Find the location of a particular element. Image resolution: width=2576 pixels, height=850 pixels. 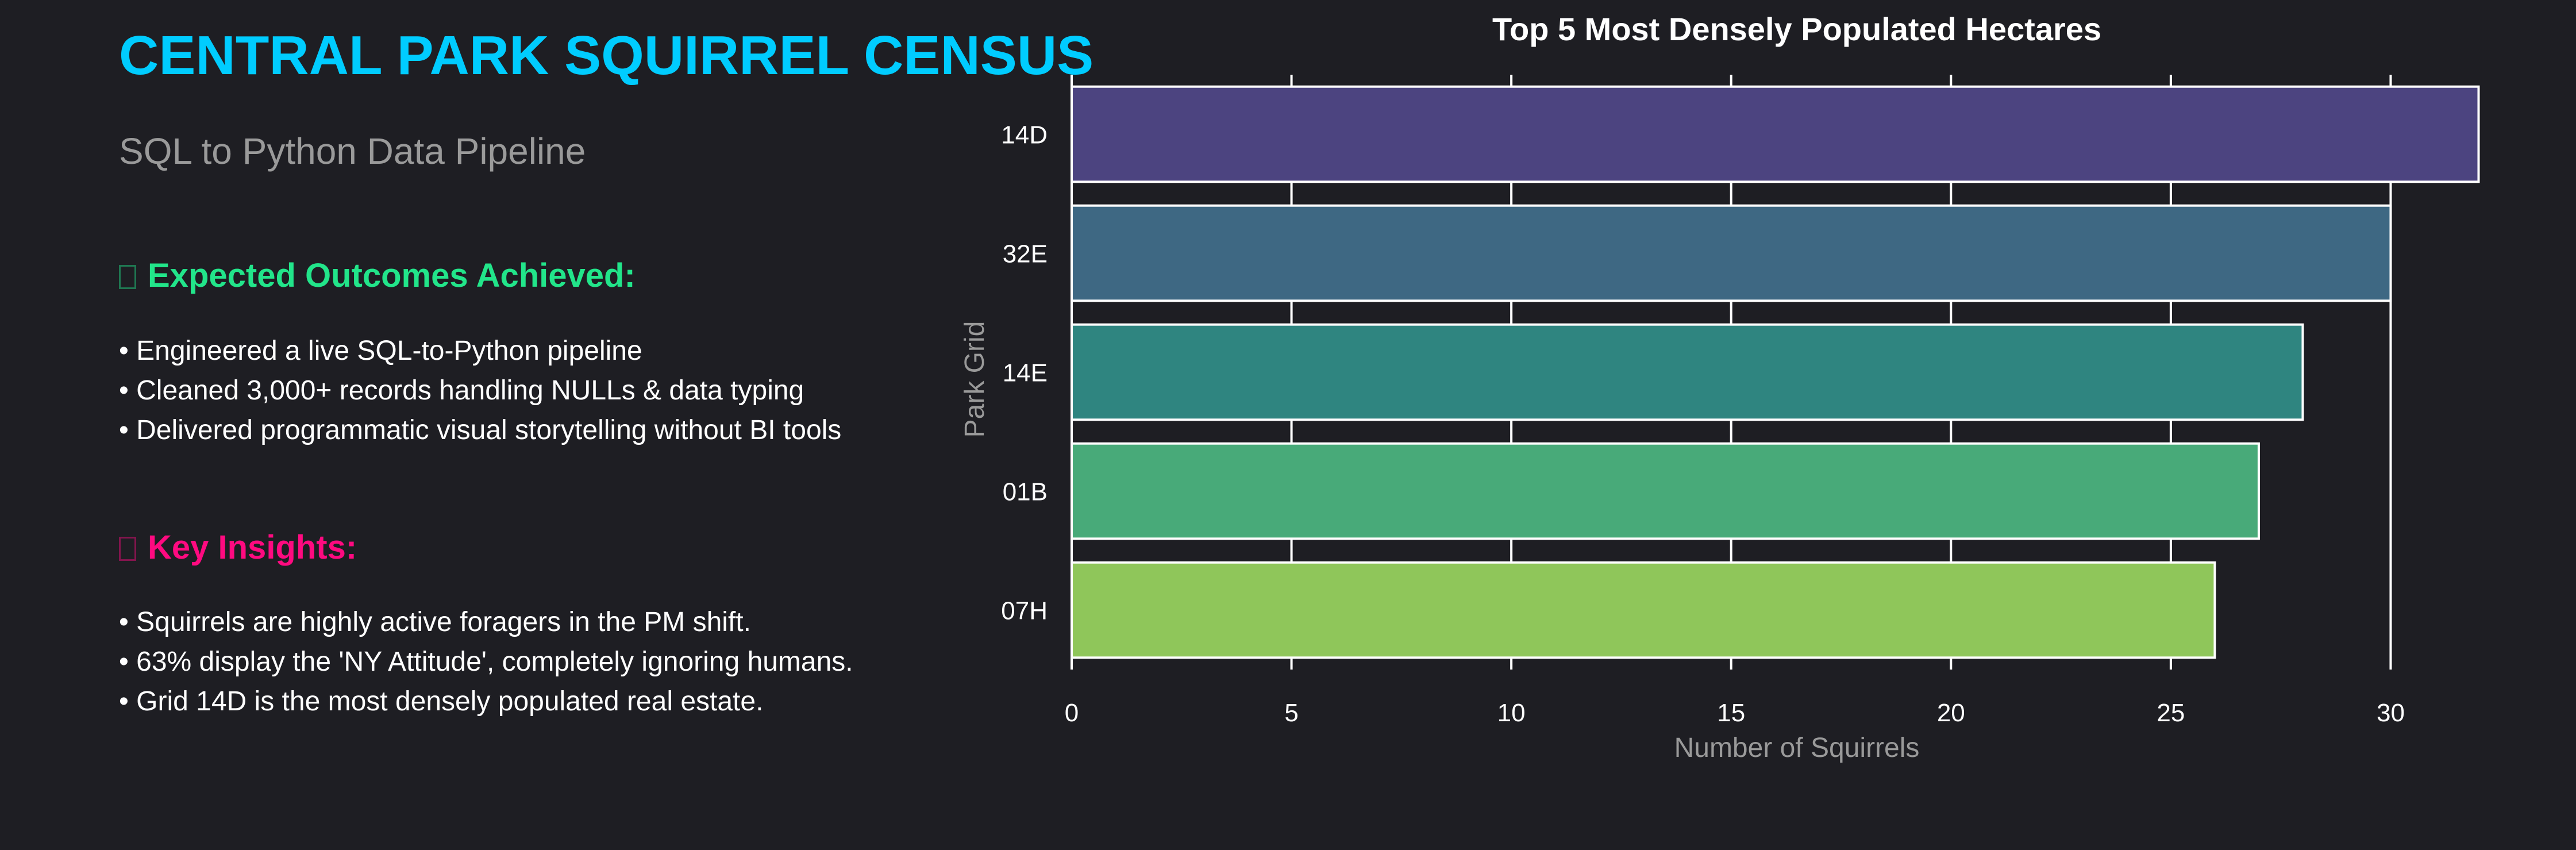

y-tick-label: 14D is located at coordinates (1024, 135).